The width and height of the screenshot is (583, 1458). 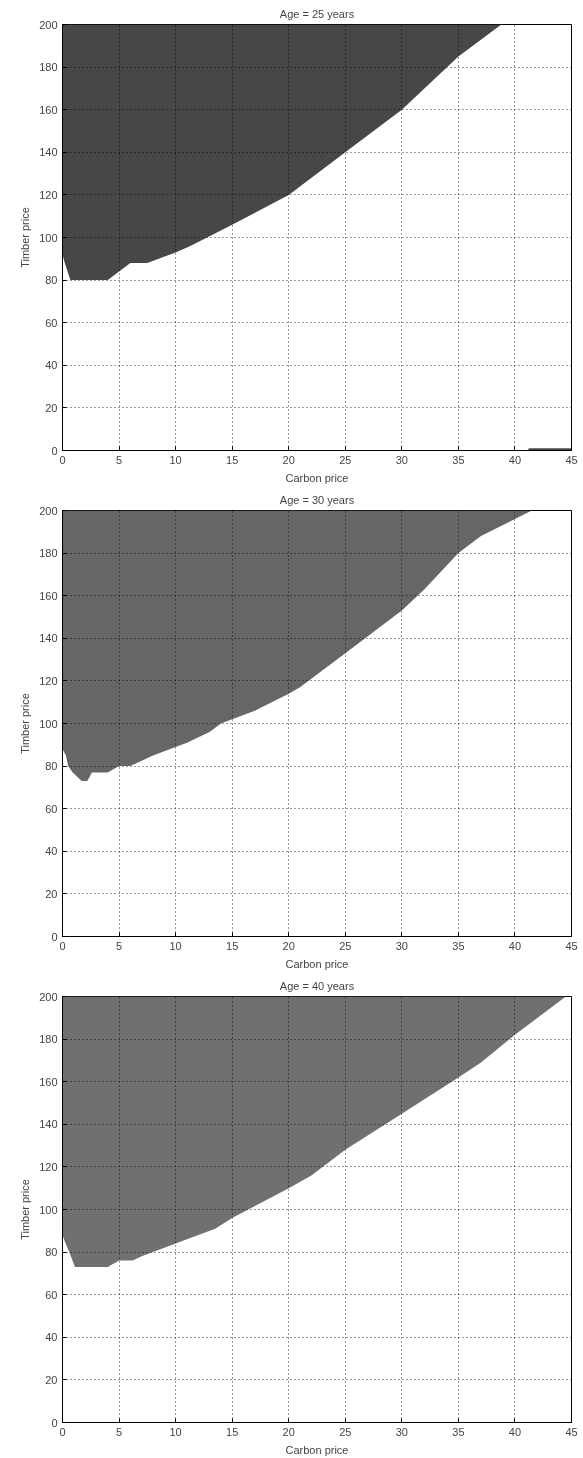 What do you see at coordinates (317, 13) in the screenshot?
I see `chart-title: Age = 25 years` at bounding box center [317, 13].